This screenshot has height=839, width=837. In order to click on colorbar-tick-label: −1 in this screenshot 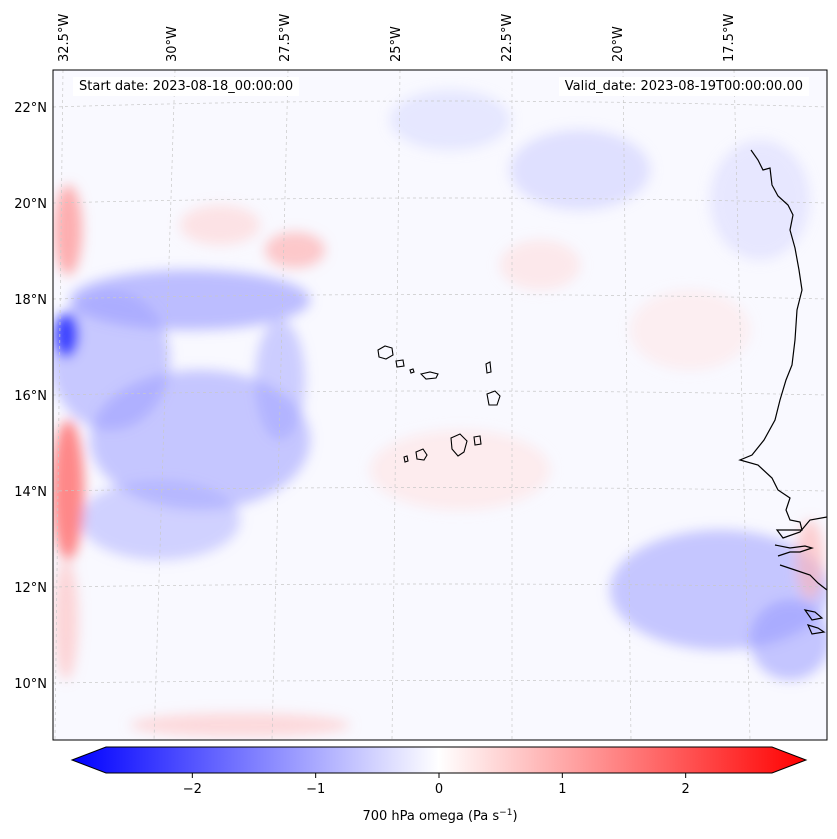, I will do `click(315, 789)`.